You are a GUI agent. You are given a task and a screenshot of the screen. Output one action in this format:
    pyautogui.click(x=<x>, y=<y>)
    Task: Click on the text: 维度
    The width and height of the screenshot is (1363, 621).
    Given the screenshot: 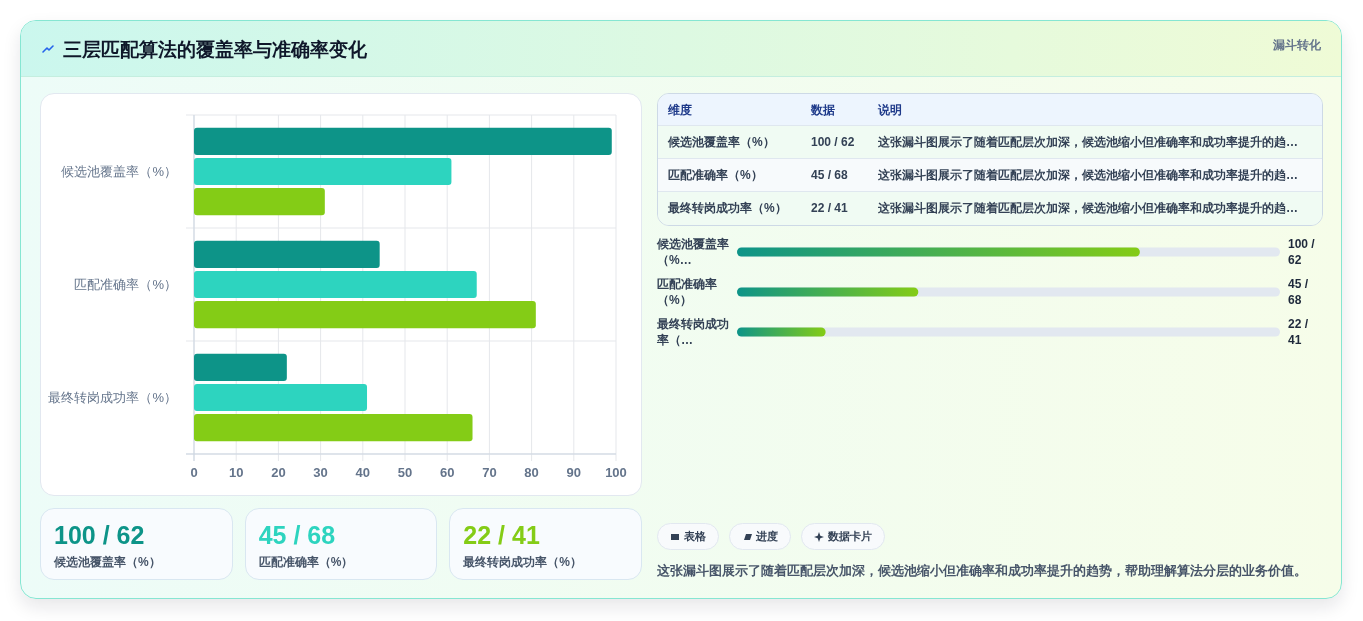 What is the action you would take?
    pyautogui.click(x=680, y=110)
    